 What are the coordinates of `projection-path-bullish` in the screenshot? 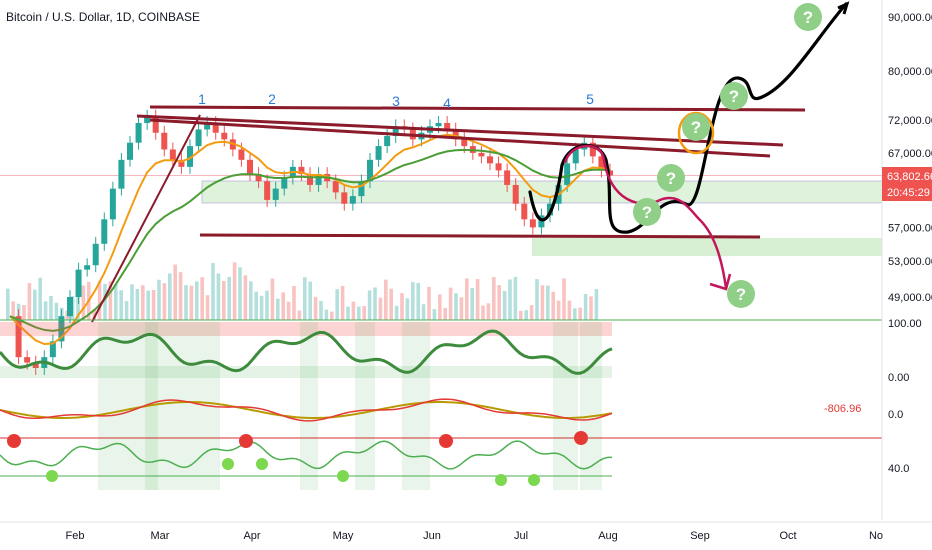 It's located at (688, 118).